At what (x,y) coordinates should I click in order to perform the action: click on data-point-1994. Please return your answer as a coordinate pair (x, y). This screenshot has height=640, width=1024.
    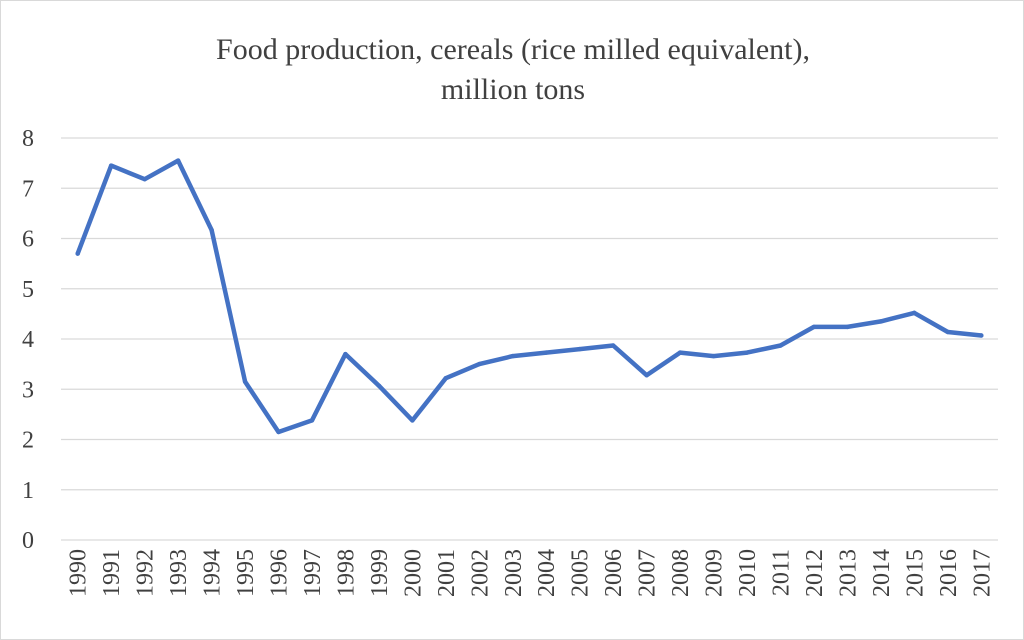
    Looking at the image, I should click on (211, 230).